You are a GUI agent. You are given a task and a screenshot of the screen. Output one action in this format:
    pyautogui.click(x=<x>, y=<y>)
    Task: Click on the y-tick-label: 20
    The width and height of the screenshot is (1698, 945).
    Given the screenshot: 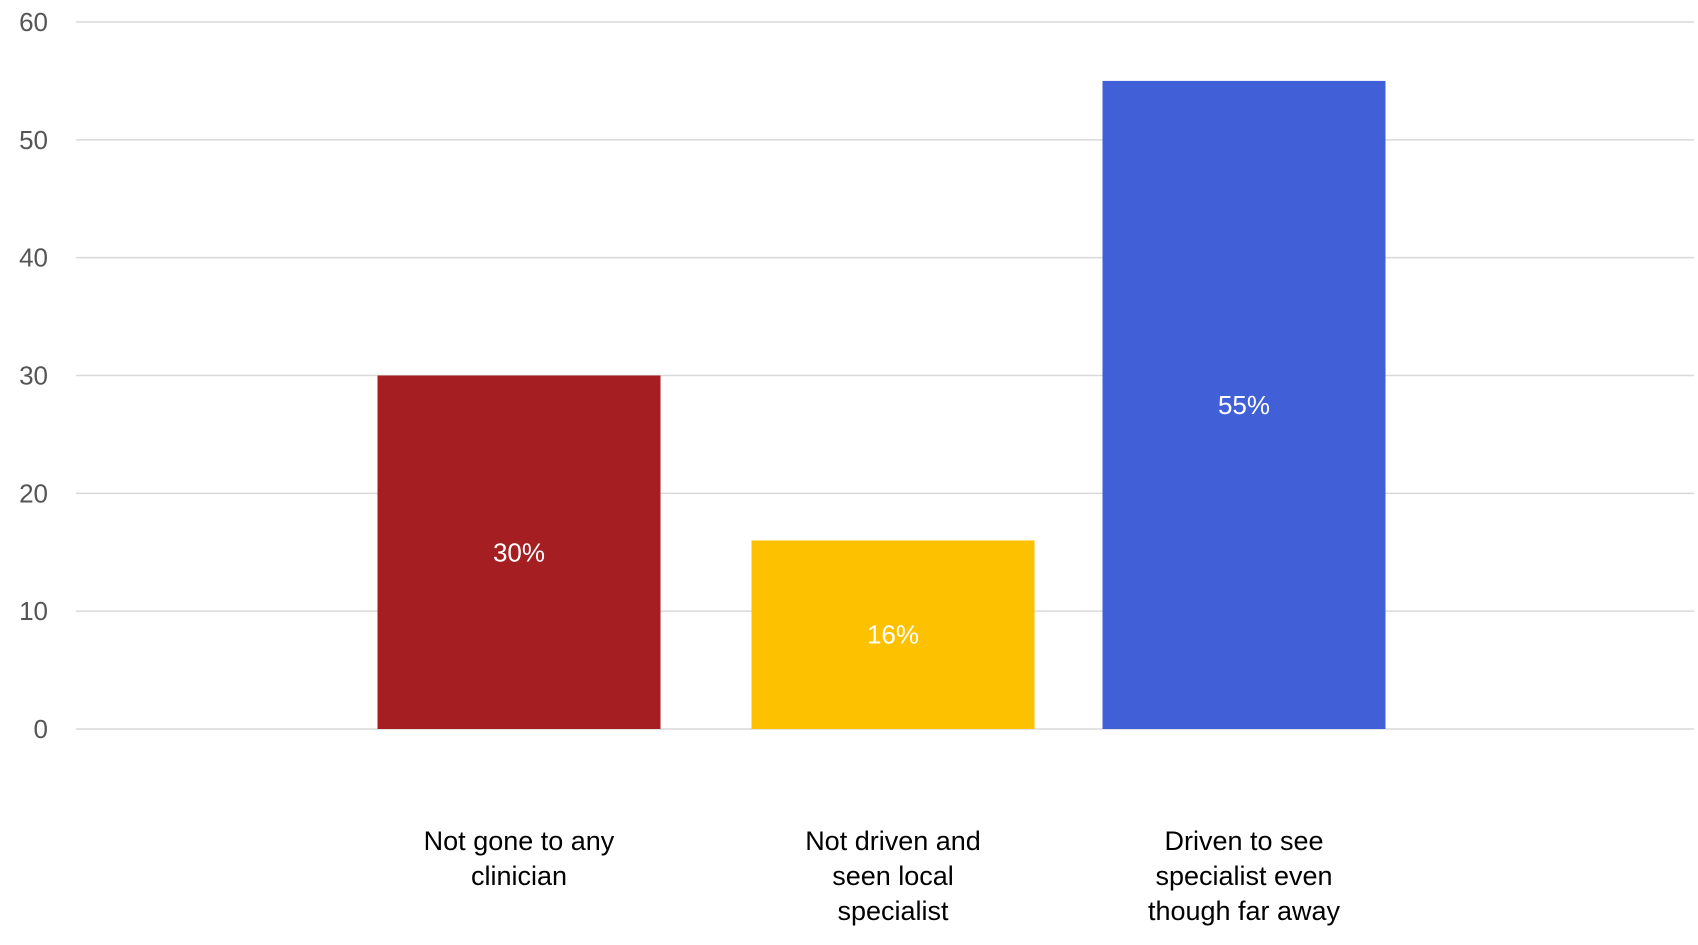 What is the action you would take?
    pyautogui.click(x=33, y=493)
    